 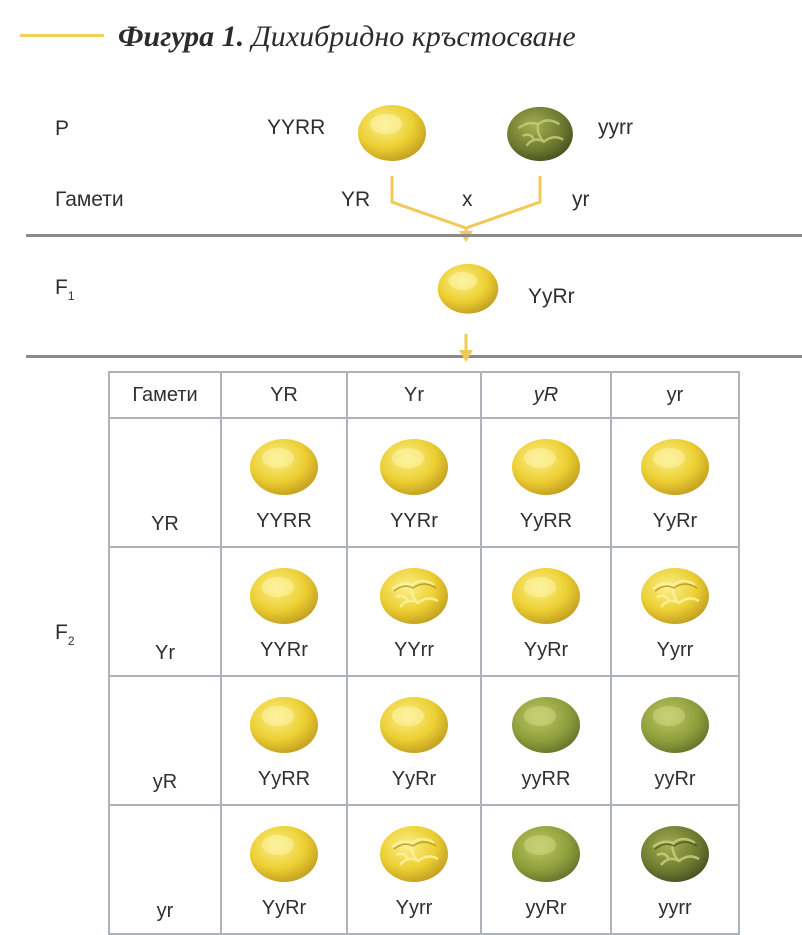 What do you see at coordinates (414, 356) in the screenshot?
I see `divider-f1-f2` at bounding box center [414, 356].